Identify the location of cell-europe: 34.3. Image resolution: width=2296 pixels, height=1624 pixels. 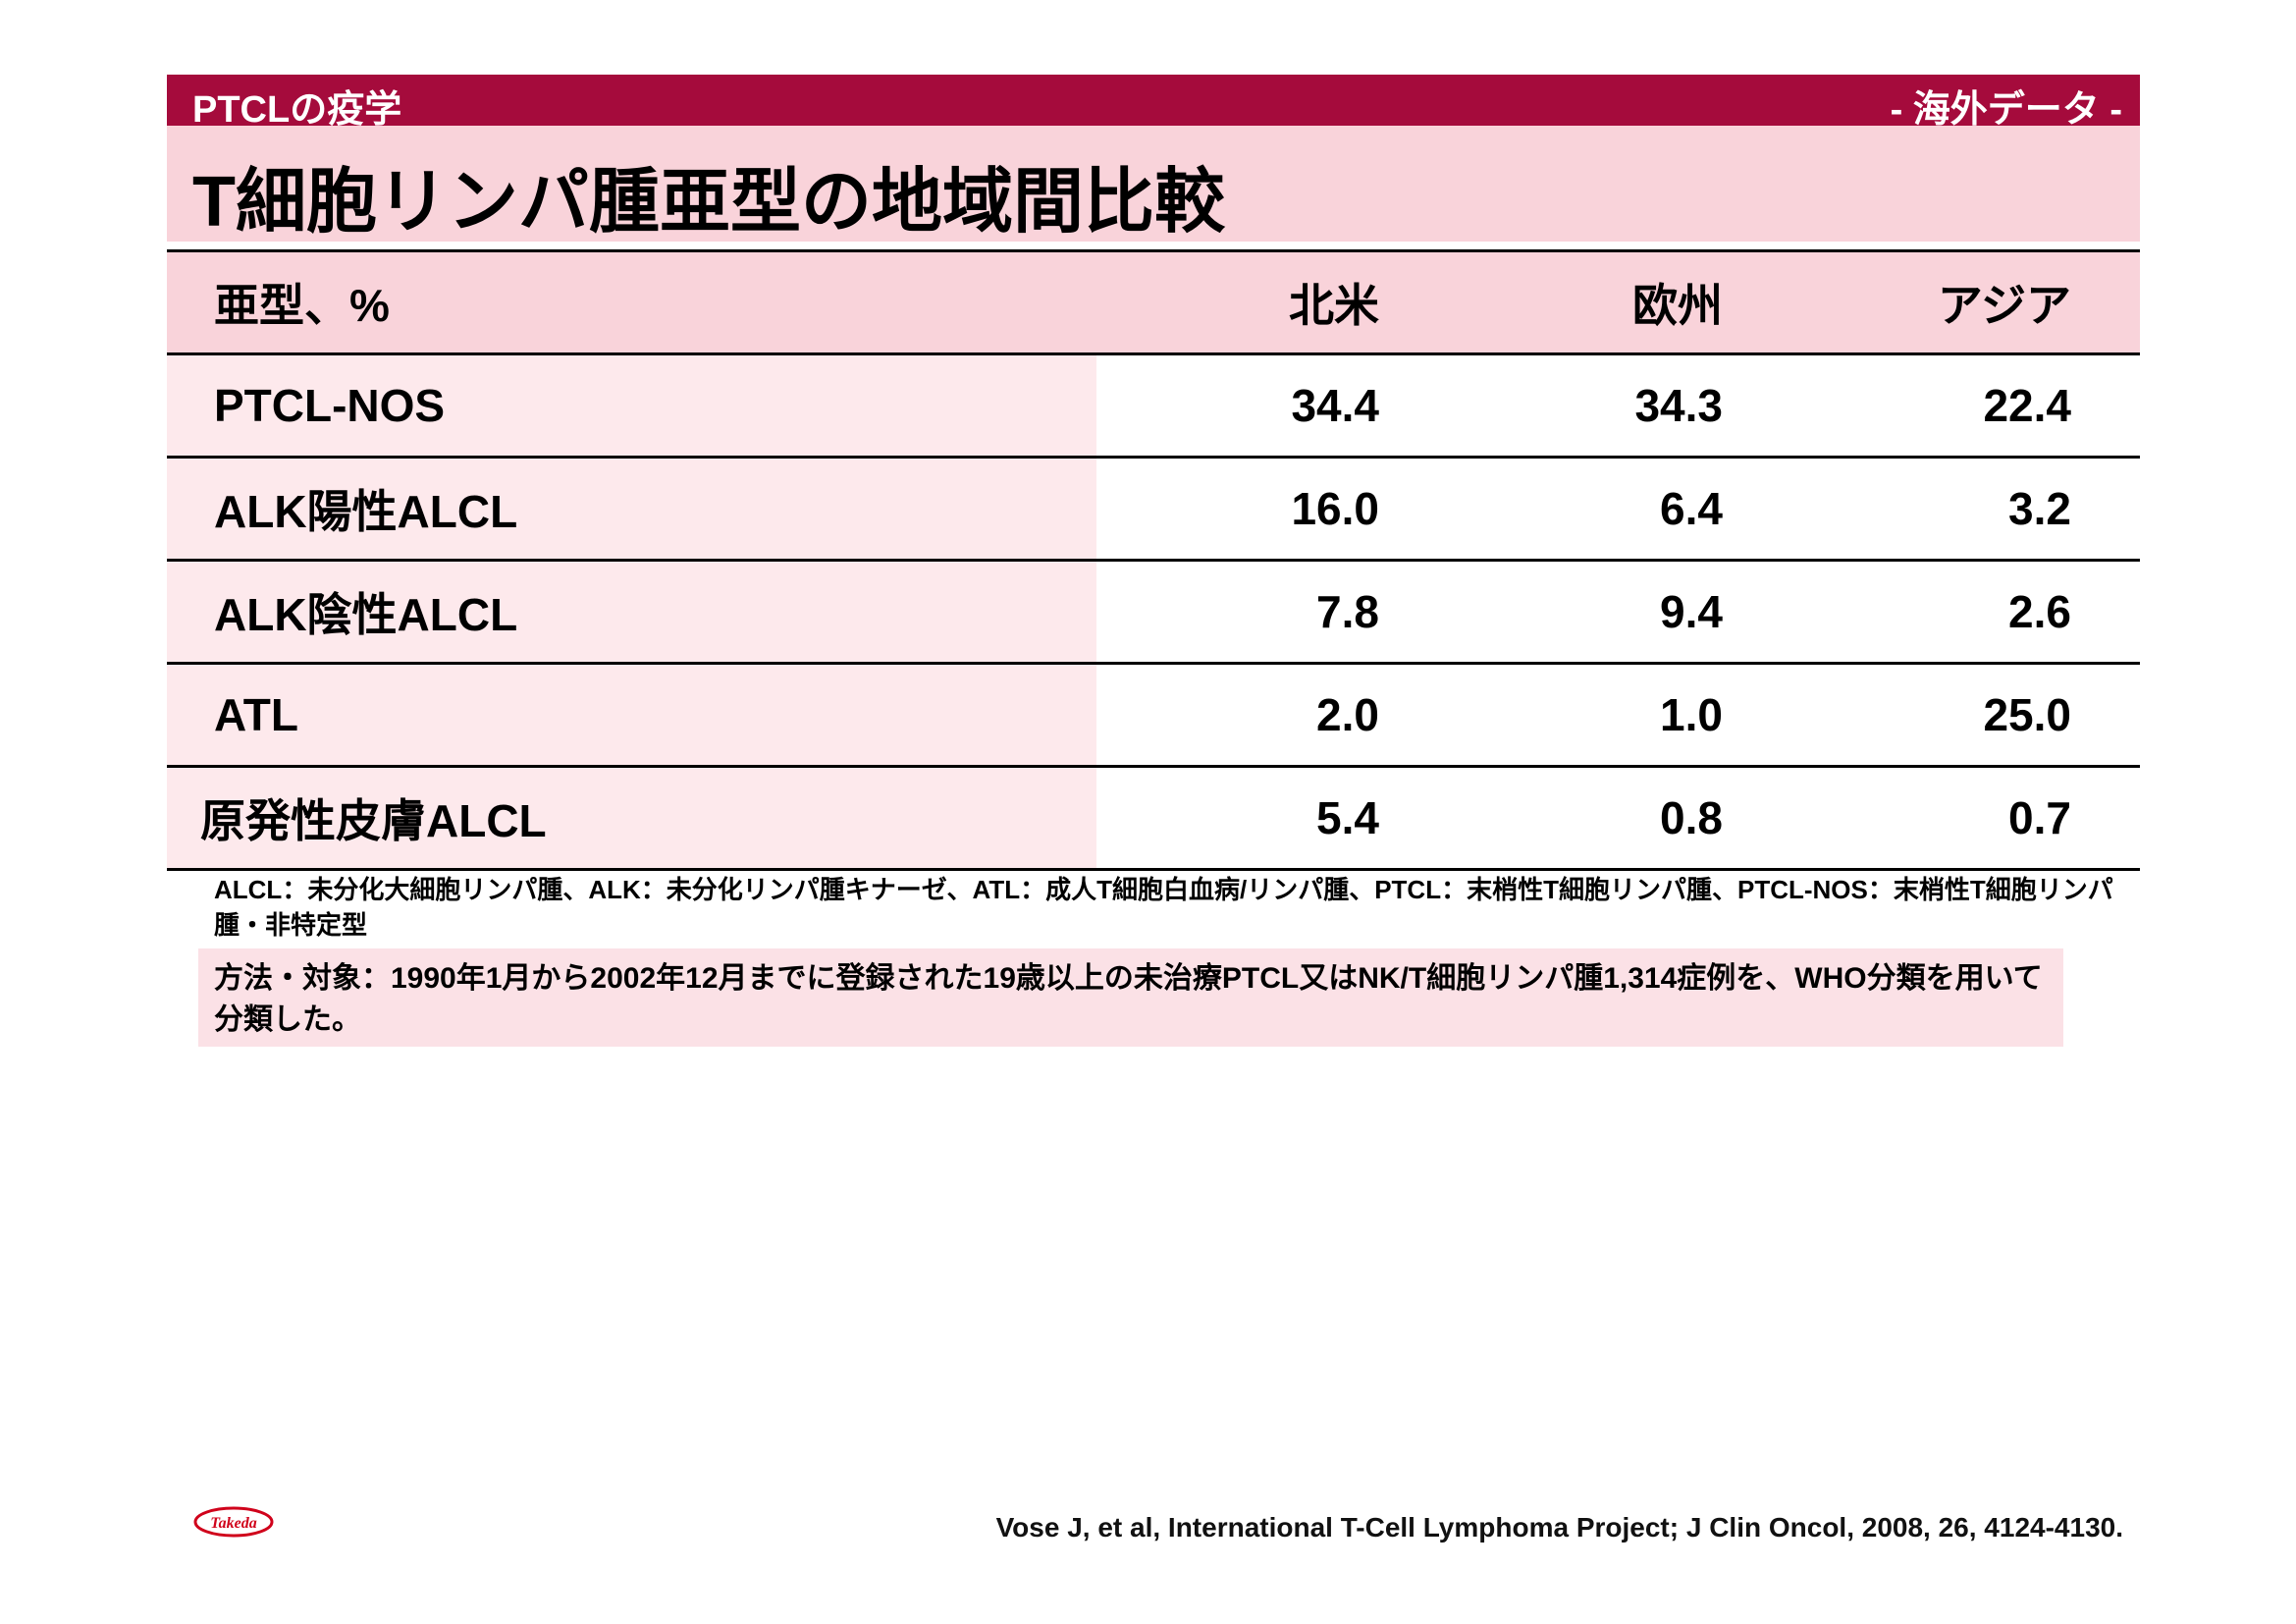
(1551, 406).